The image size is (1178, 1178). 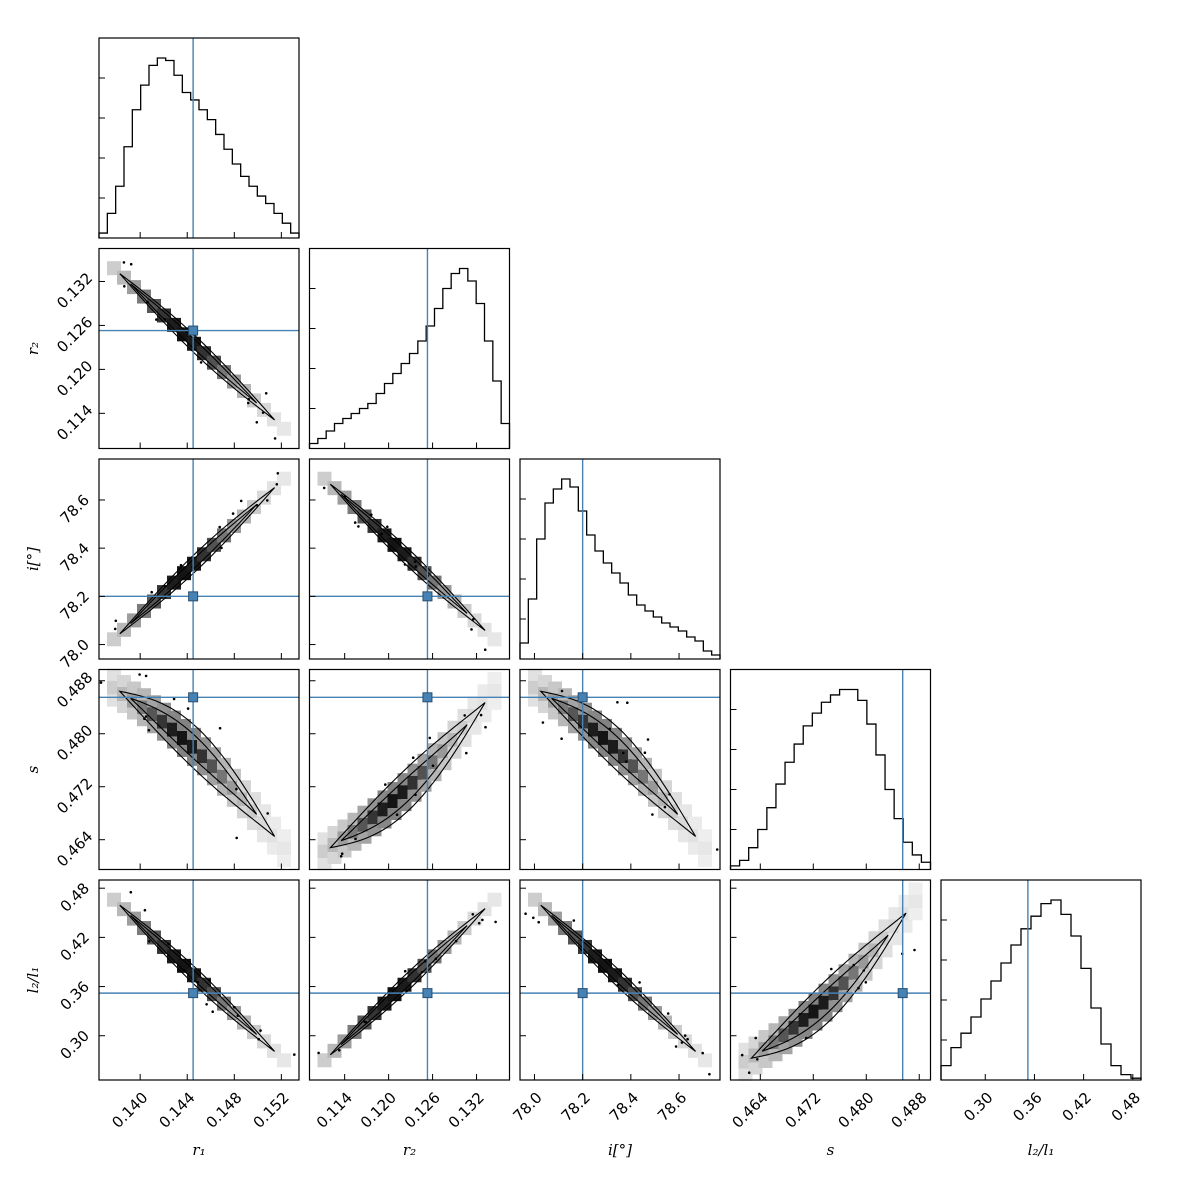 I want to click on density-panel-s-vs-i, so click(x=620, y=769).